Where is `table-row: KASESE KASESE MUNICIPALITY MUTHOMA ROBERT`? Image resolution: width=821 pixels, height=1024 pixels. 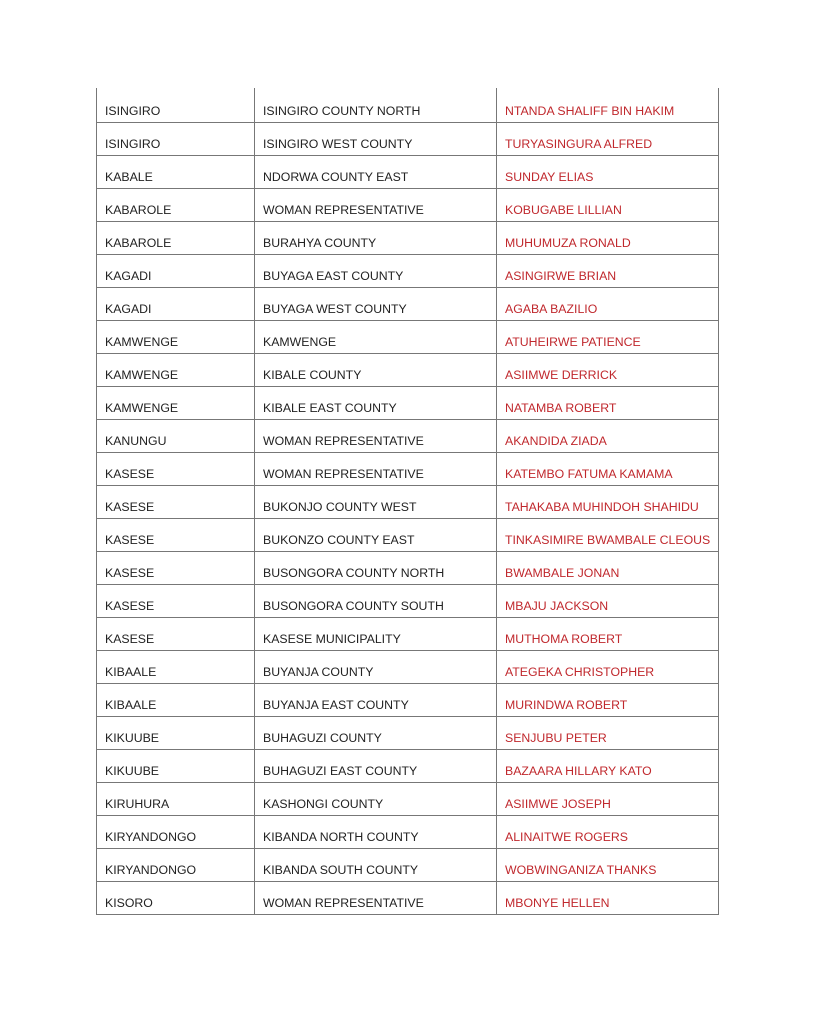 table-row: KASESE KASESE MUNICIPALITY MUTHOMA ROBERT is located at coordinates (407, 633).